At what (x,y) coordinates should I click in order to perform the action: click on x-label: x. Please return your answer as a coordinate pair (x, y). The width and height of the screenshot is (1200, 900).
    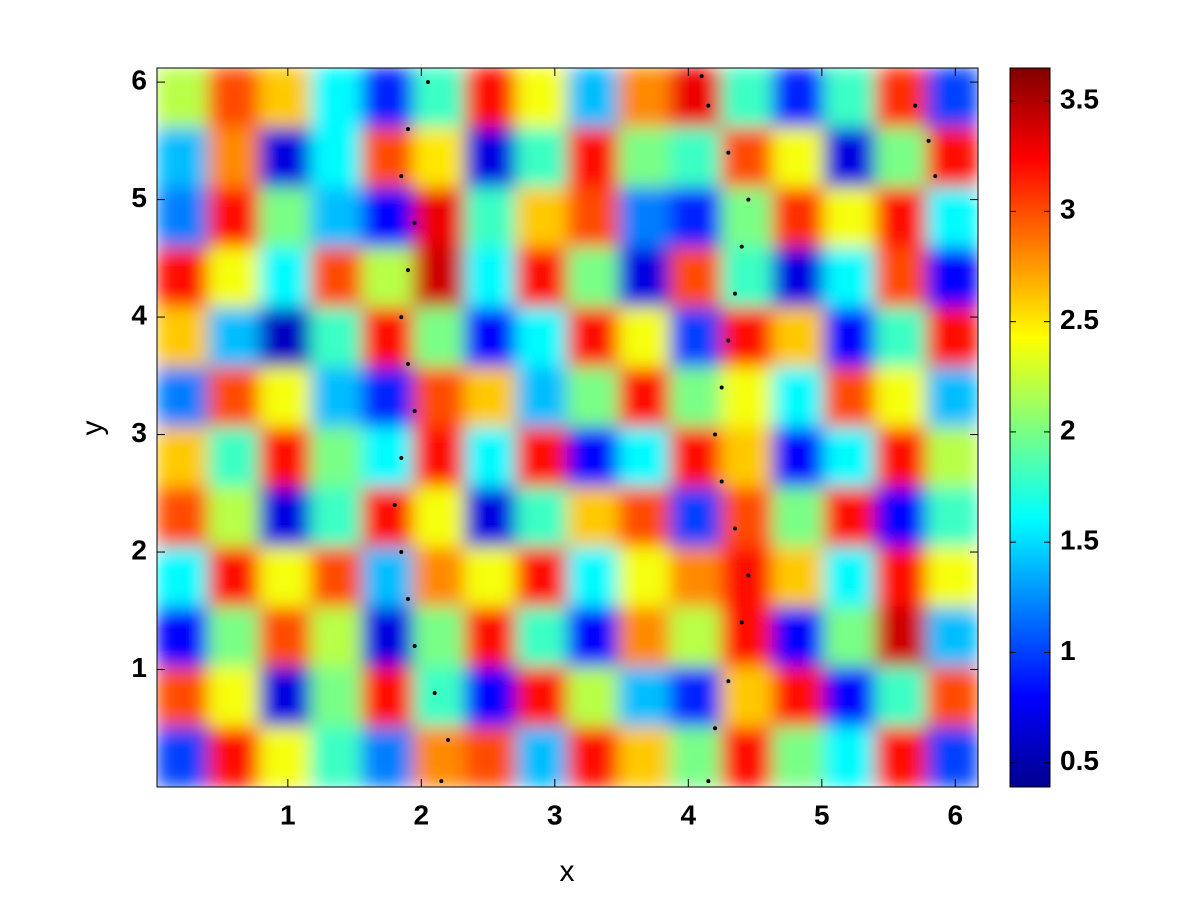
    Looking at the image, I should click on (567, 871).